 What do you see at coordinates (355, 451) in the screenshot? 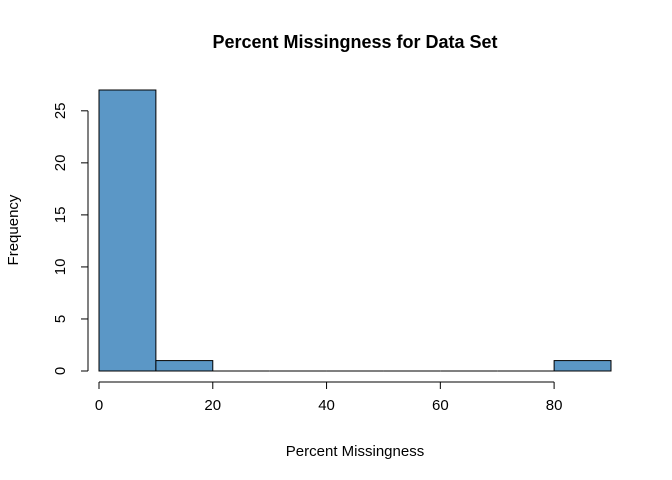
I see `x-axis-label: Percent Missingness` at bounding box center [355, 451].